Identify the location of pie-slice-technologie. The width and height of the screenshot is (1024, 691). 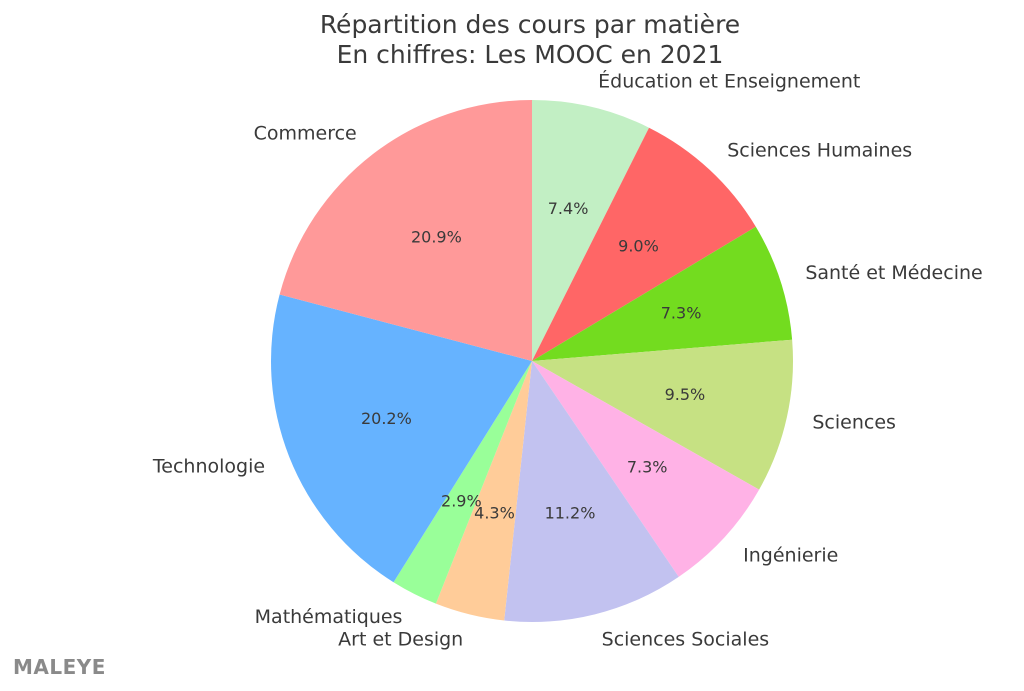
(401, 438).